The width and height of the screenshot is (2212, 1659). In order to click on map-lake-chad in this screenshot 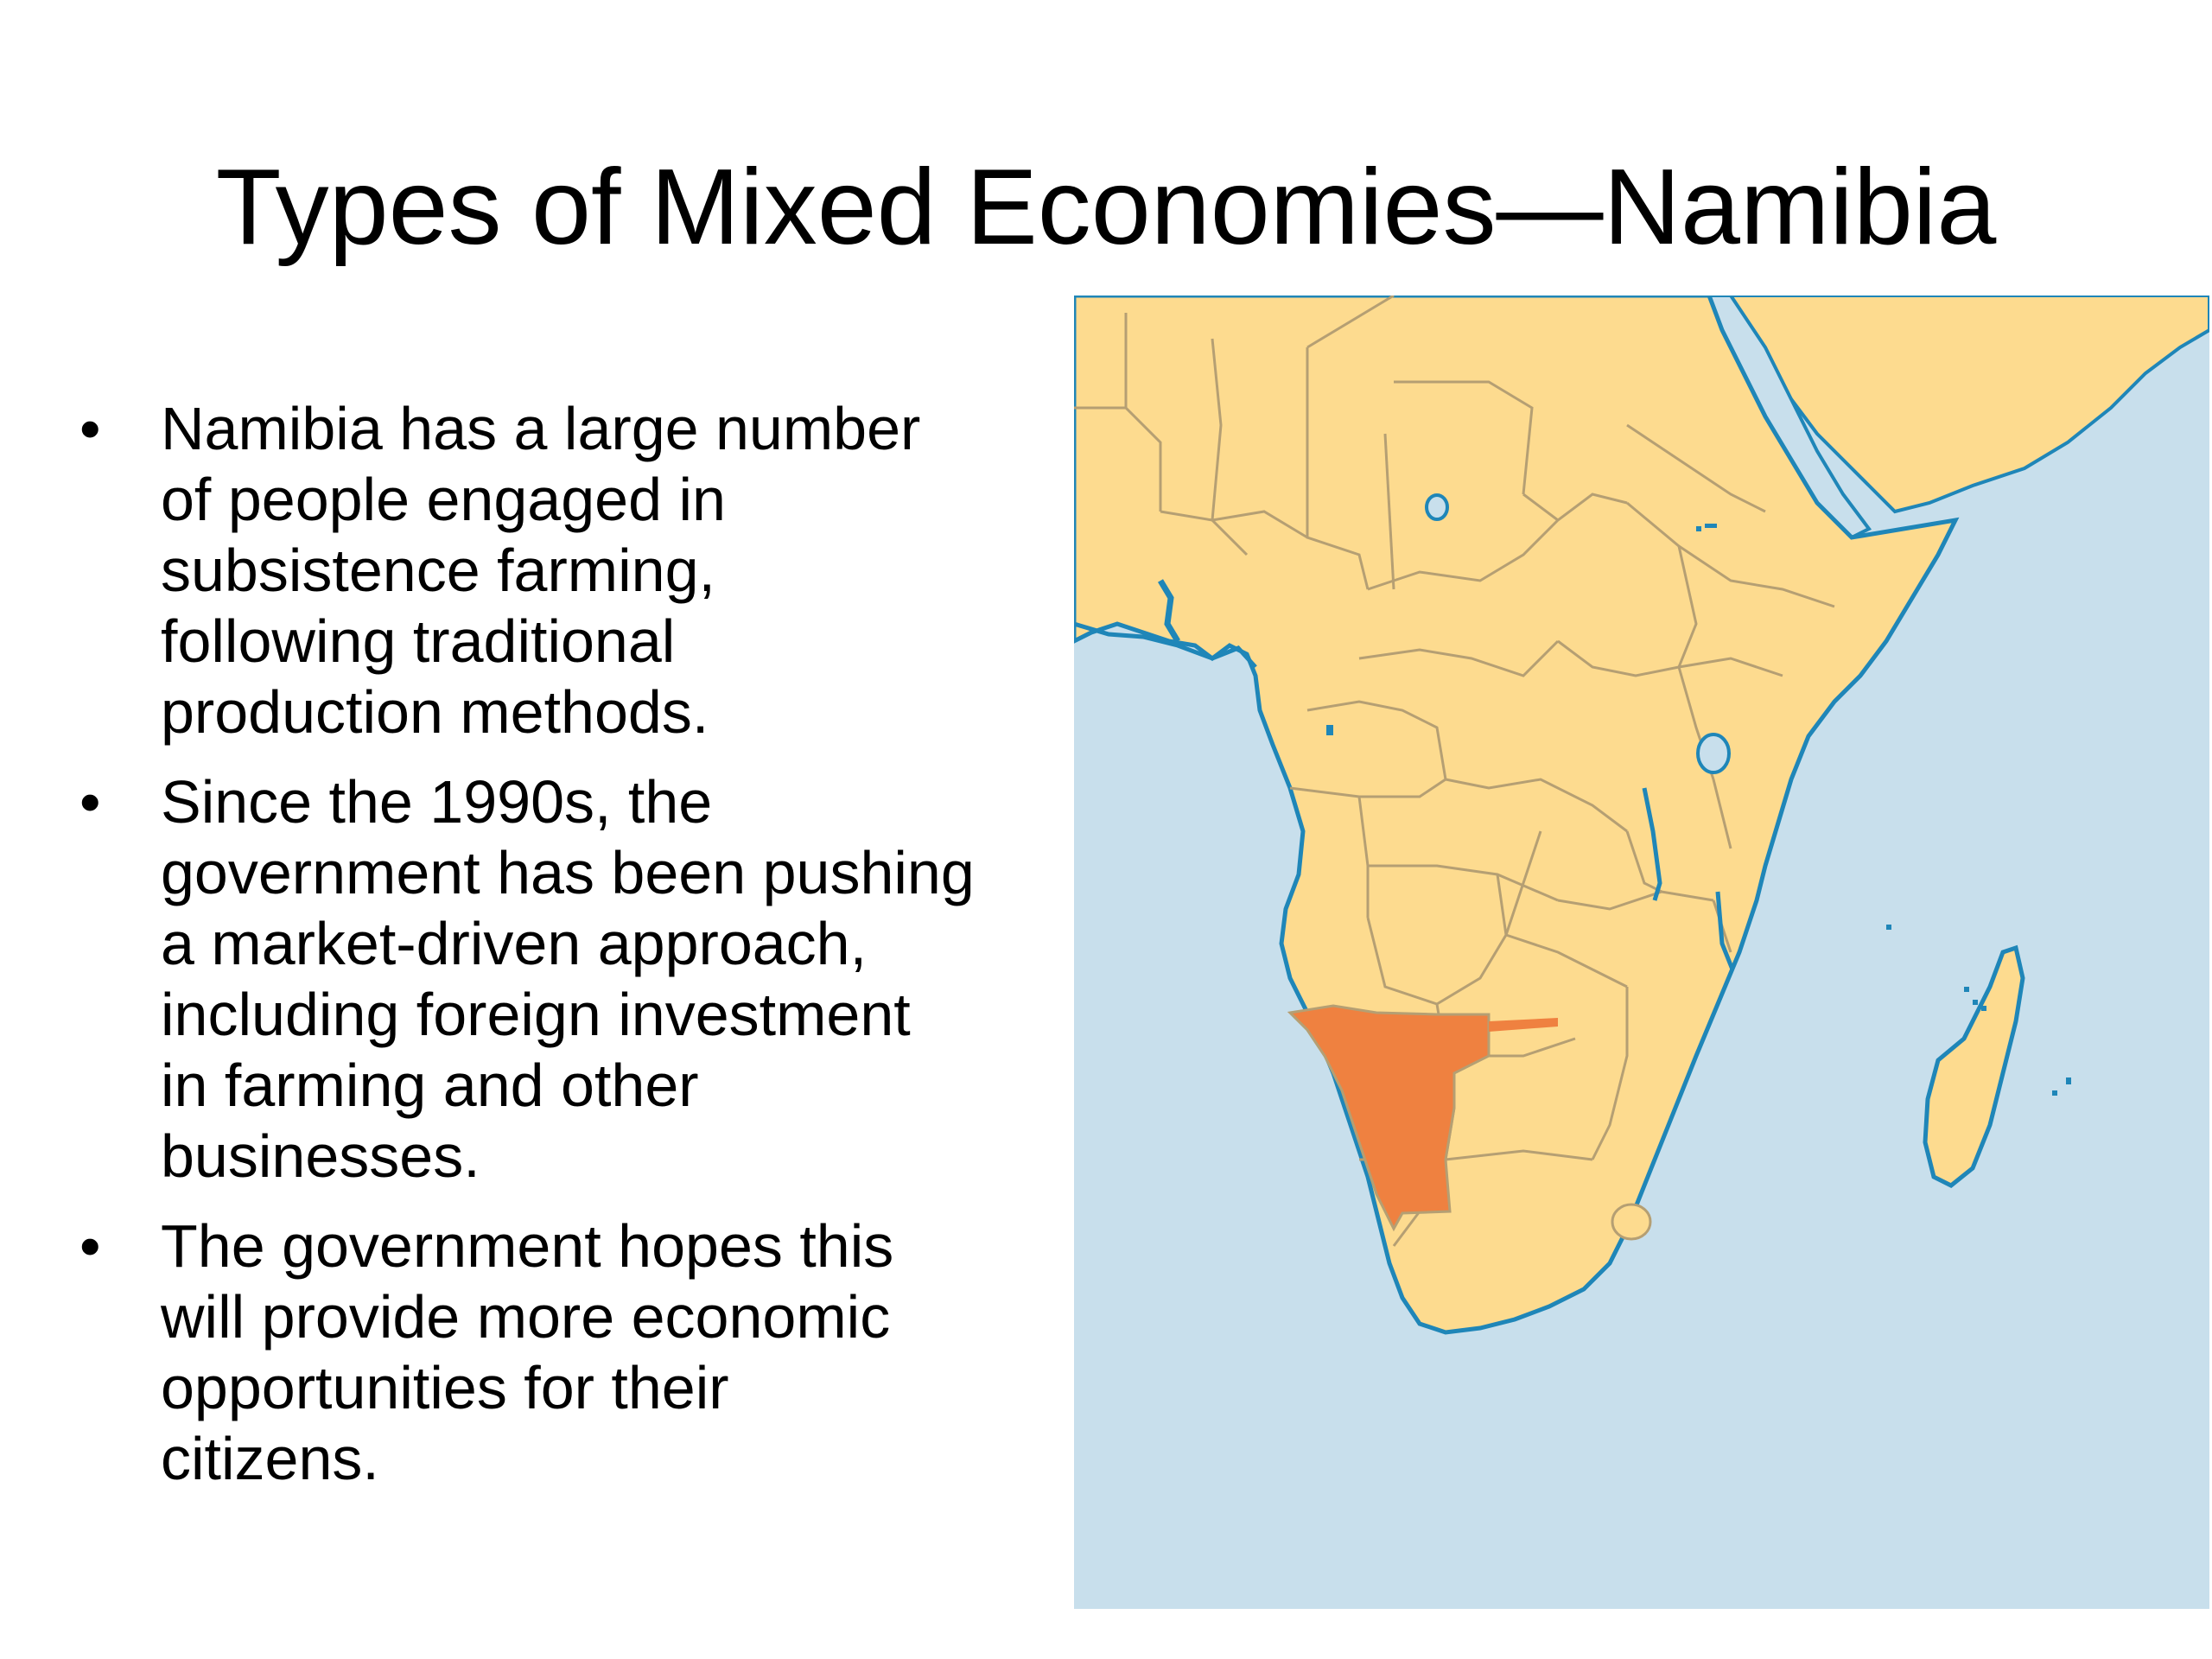, I will do `click(1437, 507)`.